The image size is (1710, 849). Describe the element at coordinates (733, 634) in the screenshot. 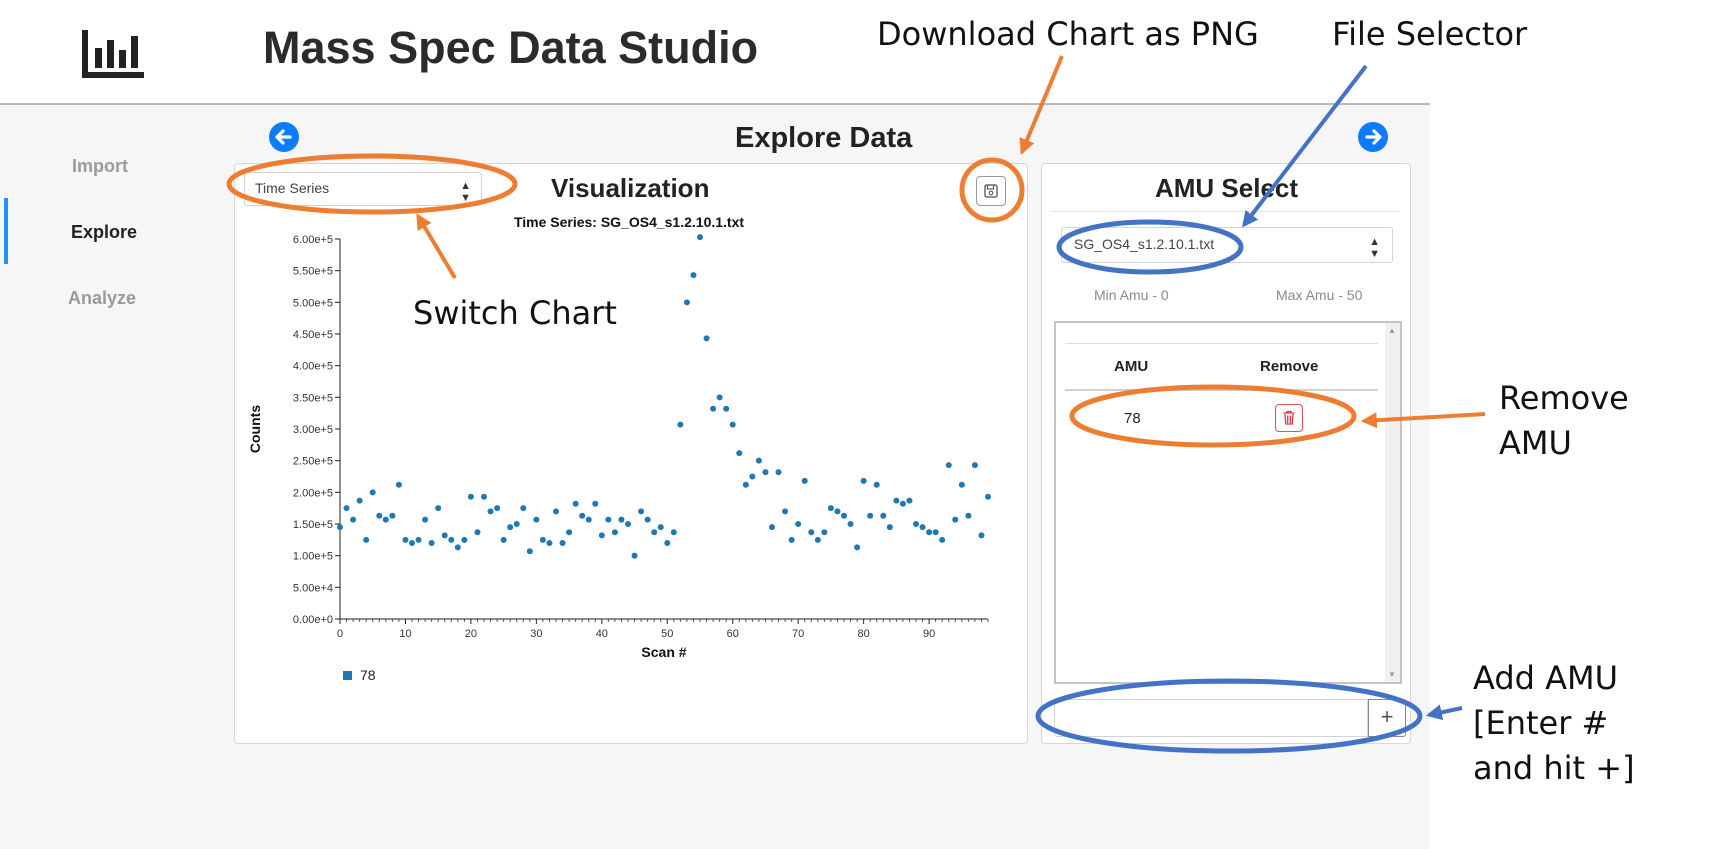

I see `x-tick-label: 60` at that location.